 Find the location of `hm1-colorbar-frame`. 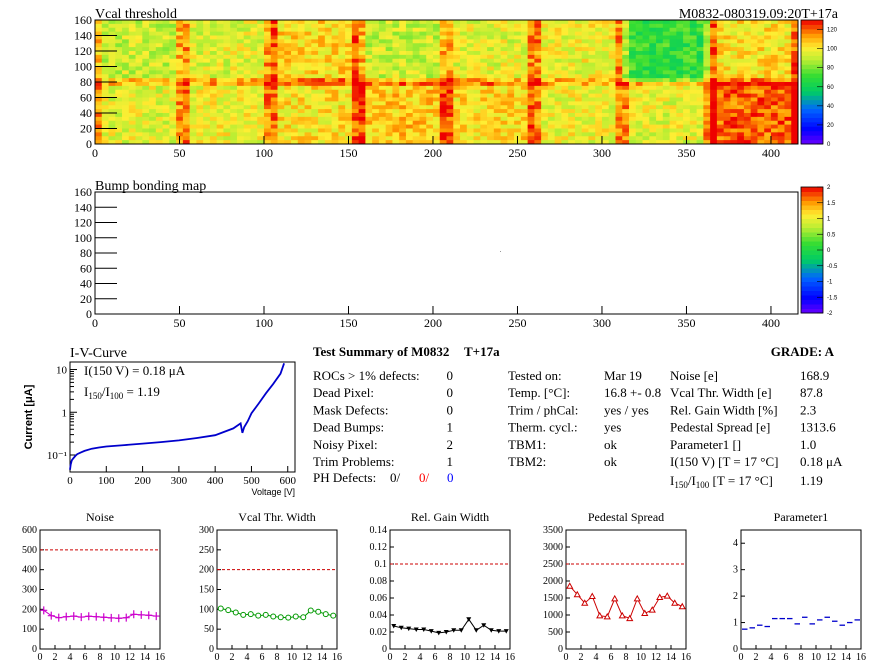

hm1-colorbar-frame is located at coordinates (812, 82).